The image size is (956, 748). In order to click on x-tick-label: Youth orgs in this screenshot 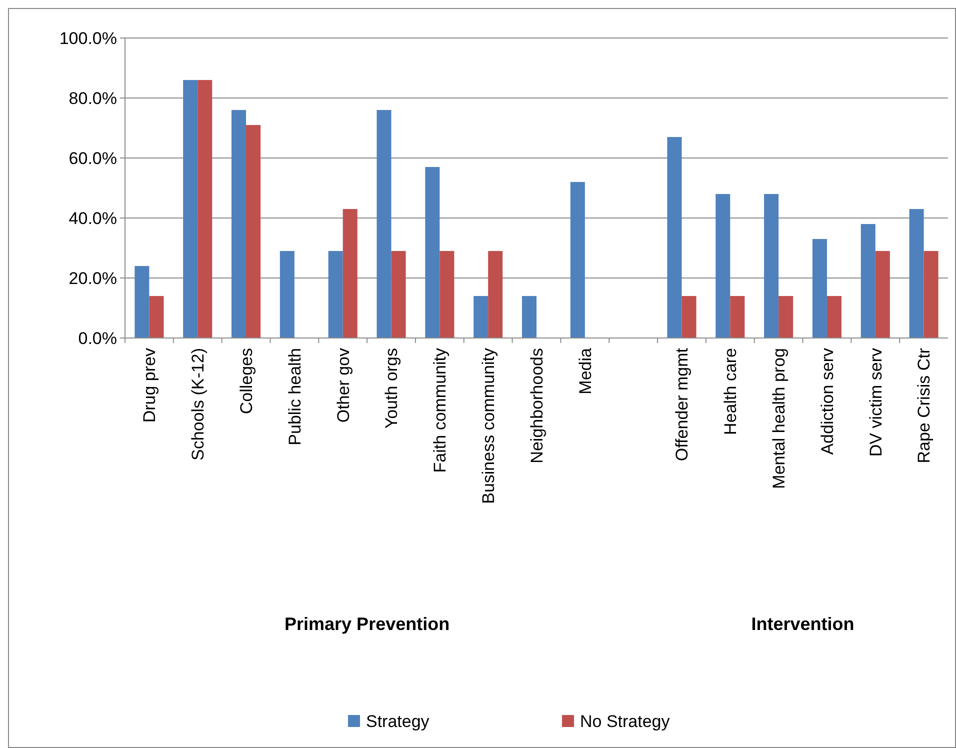, I will do `click(392, 388)`.